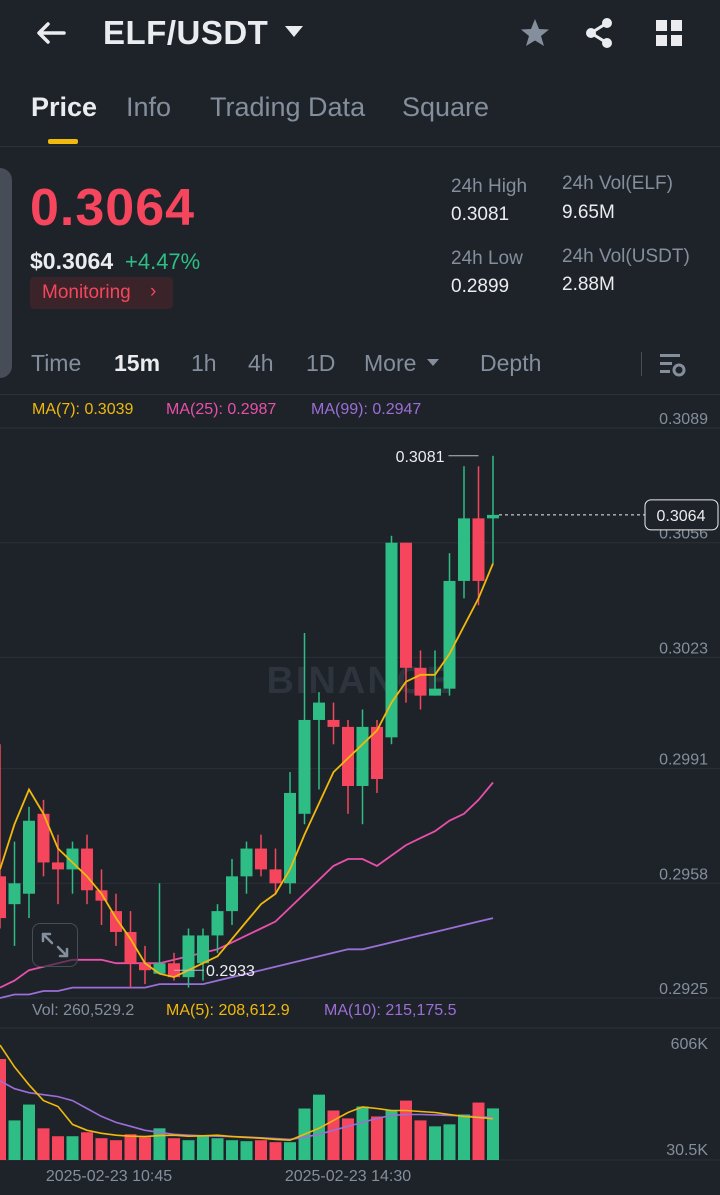  Describe the element at coordinates (321, 363) in the screenshot. I see `tf-1d: 1D` at that location.